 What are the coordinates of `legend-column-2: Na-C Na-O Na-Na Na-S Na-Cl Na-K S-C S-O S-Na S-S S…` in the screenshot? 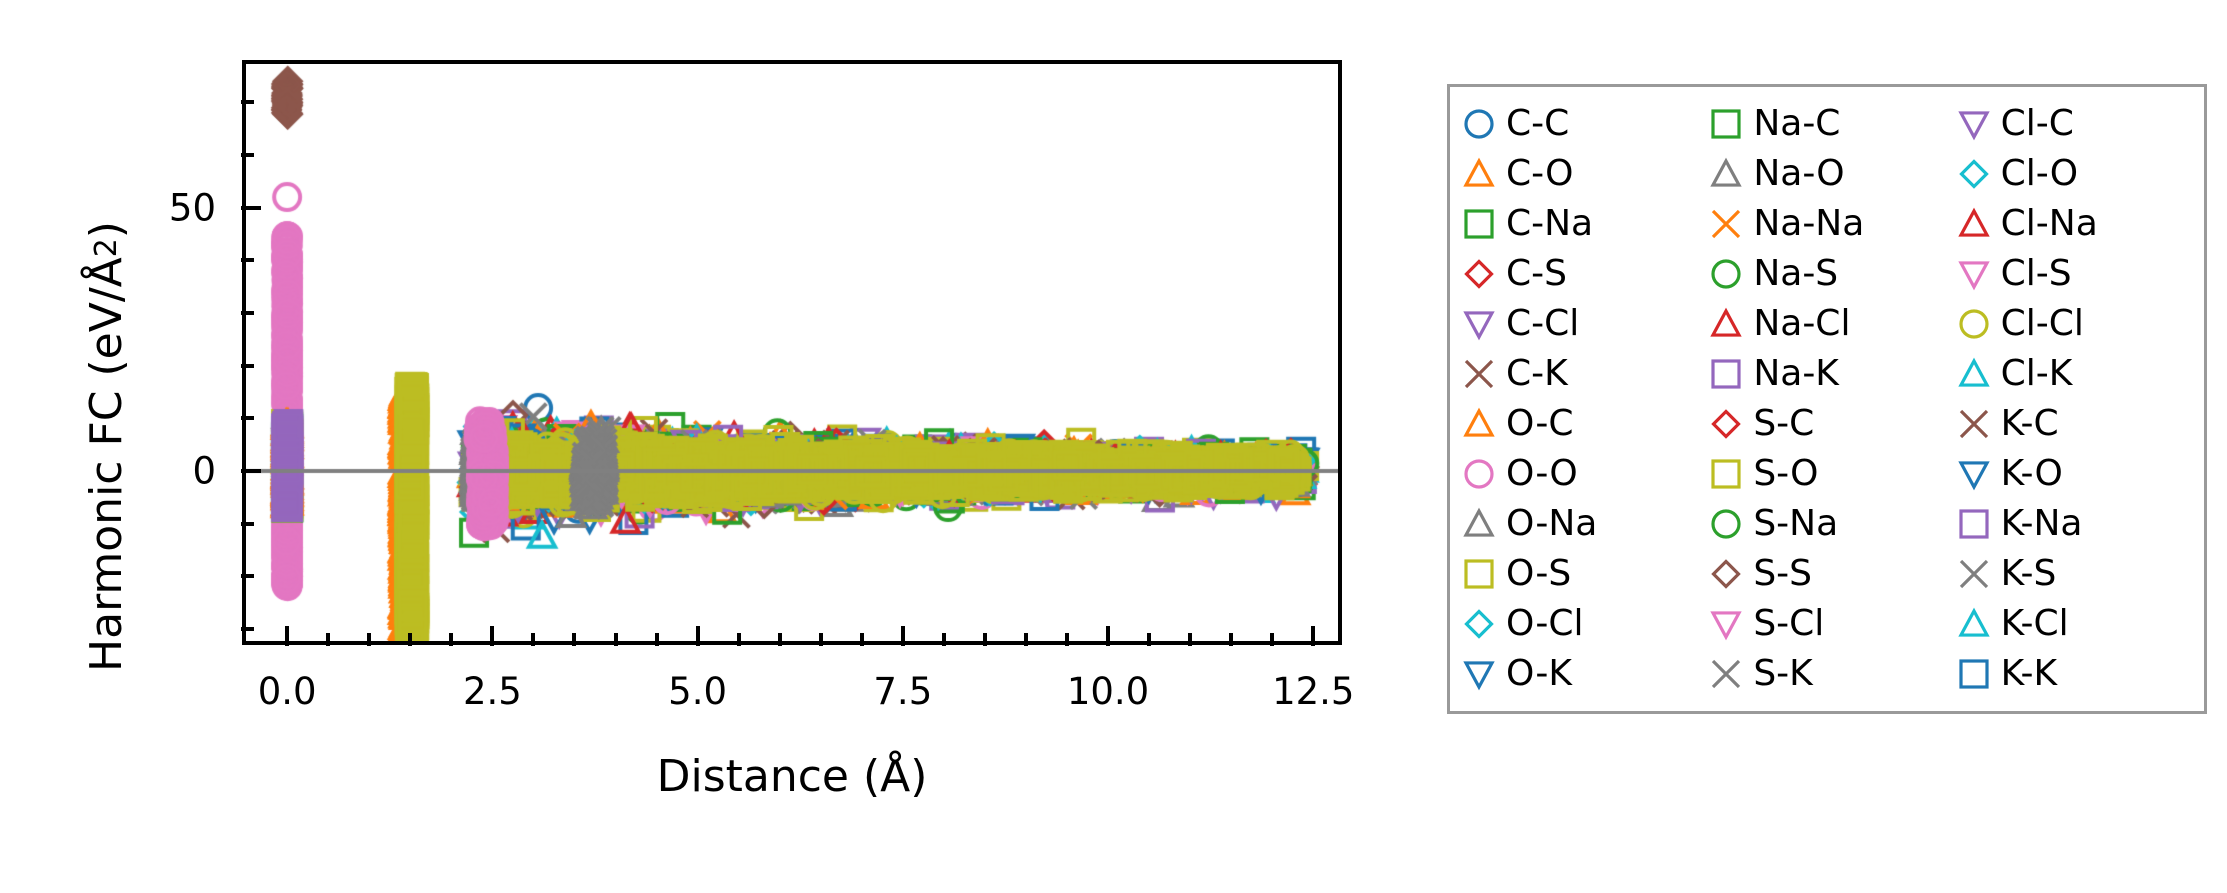 It's located at (1826, 399).